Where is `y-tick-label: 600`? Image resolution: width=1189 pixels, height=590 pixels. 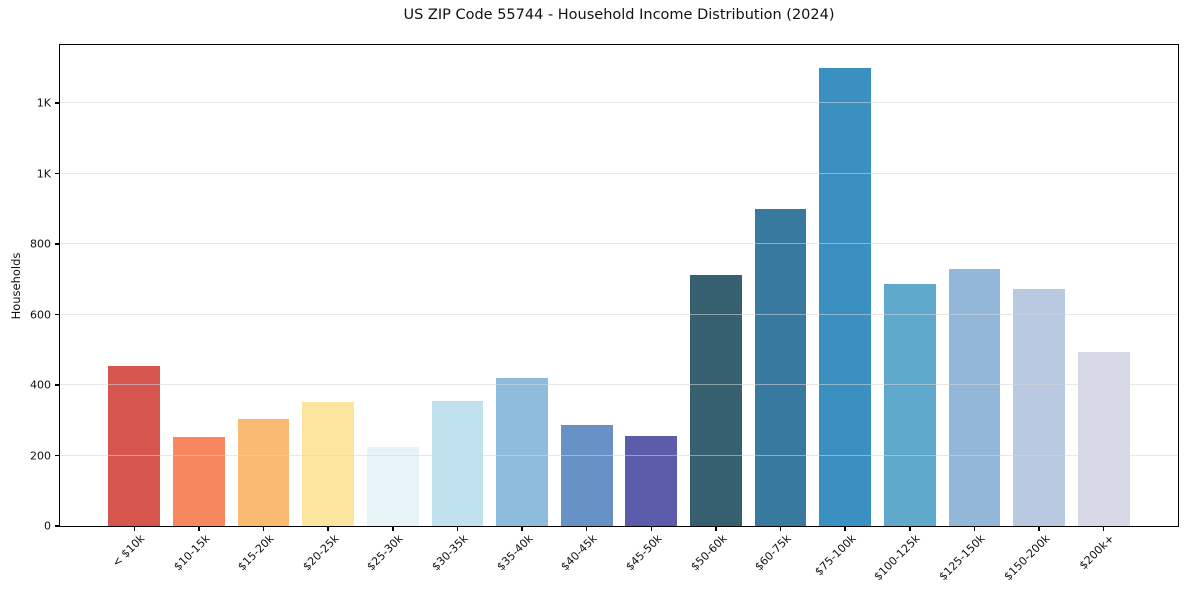 y-tick-label: 600 is located at coordinates (40, 315).